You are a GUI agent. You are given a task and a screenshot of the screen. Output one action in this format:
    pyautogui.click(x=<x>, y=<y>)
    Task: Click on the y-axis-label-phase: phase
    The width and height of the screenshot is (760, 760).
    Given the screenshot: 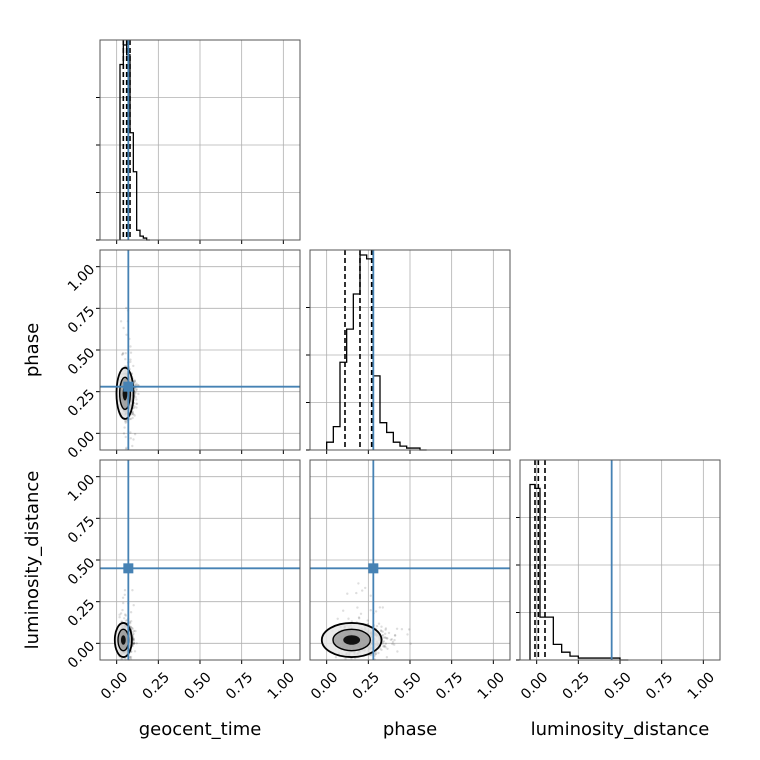 What is the action you would take?
    pyautogui.click(x=32, y=350)
    